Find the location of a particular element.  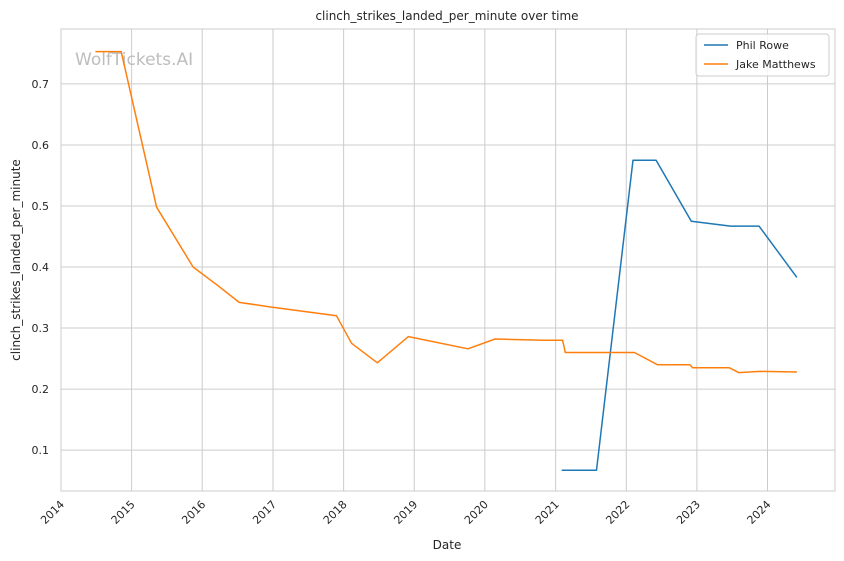

x-tick-label: 2018 is located at coordinates (335, 512).